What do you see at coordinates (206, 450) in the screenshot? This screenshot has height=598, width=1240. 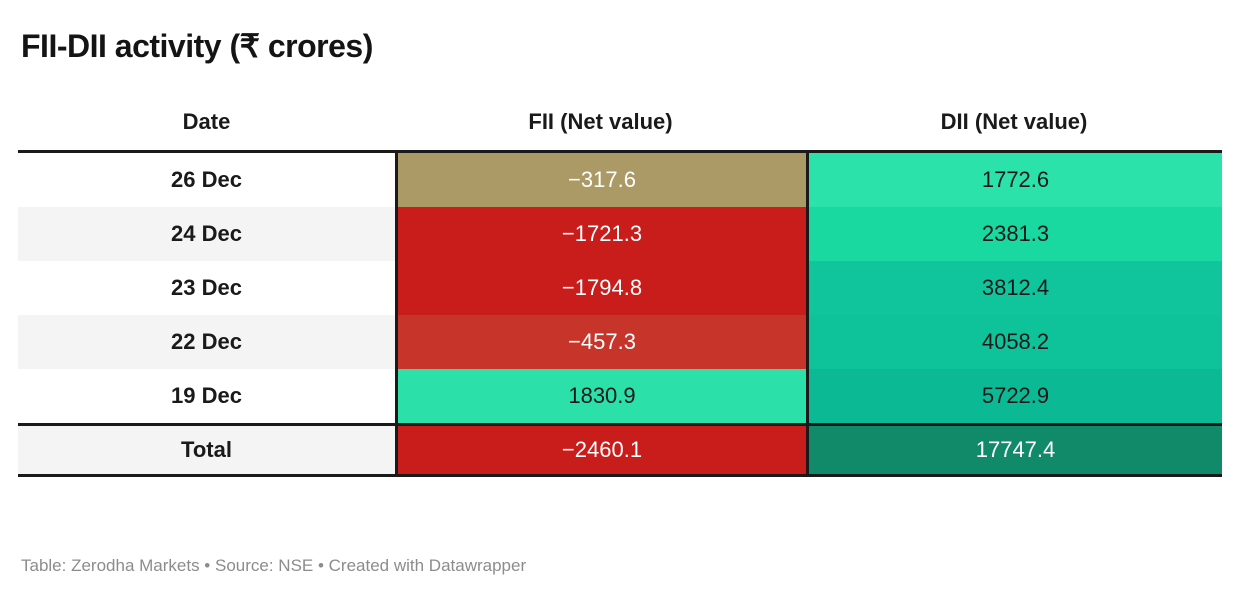 I see `total-label-cell: Total` at bounding box center [206, 450].